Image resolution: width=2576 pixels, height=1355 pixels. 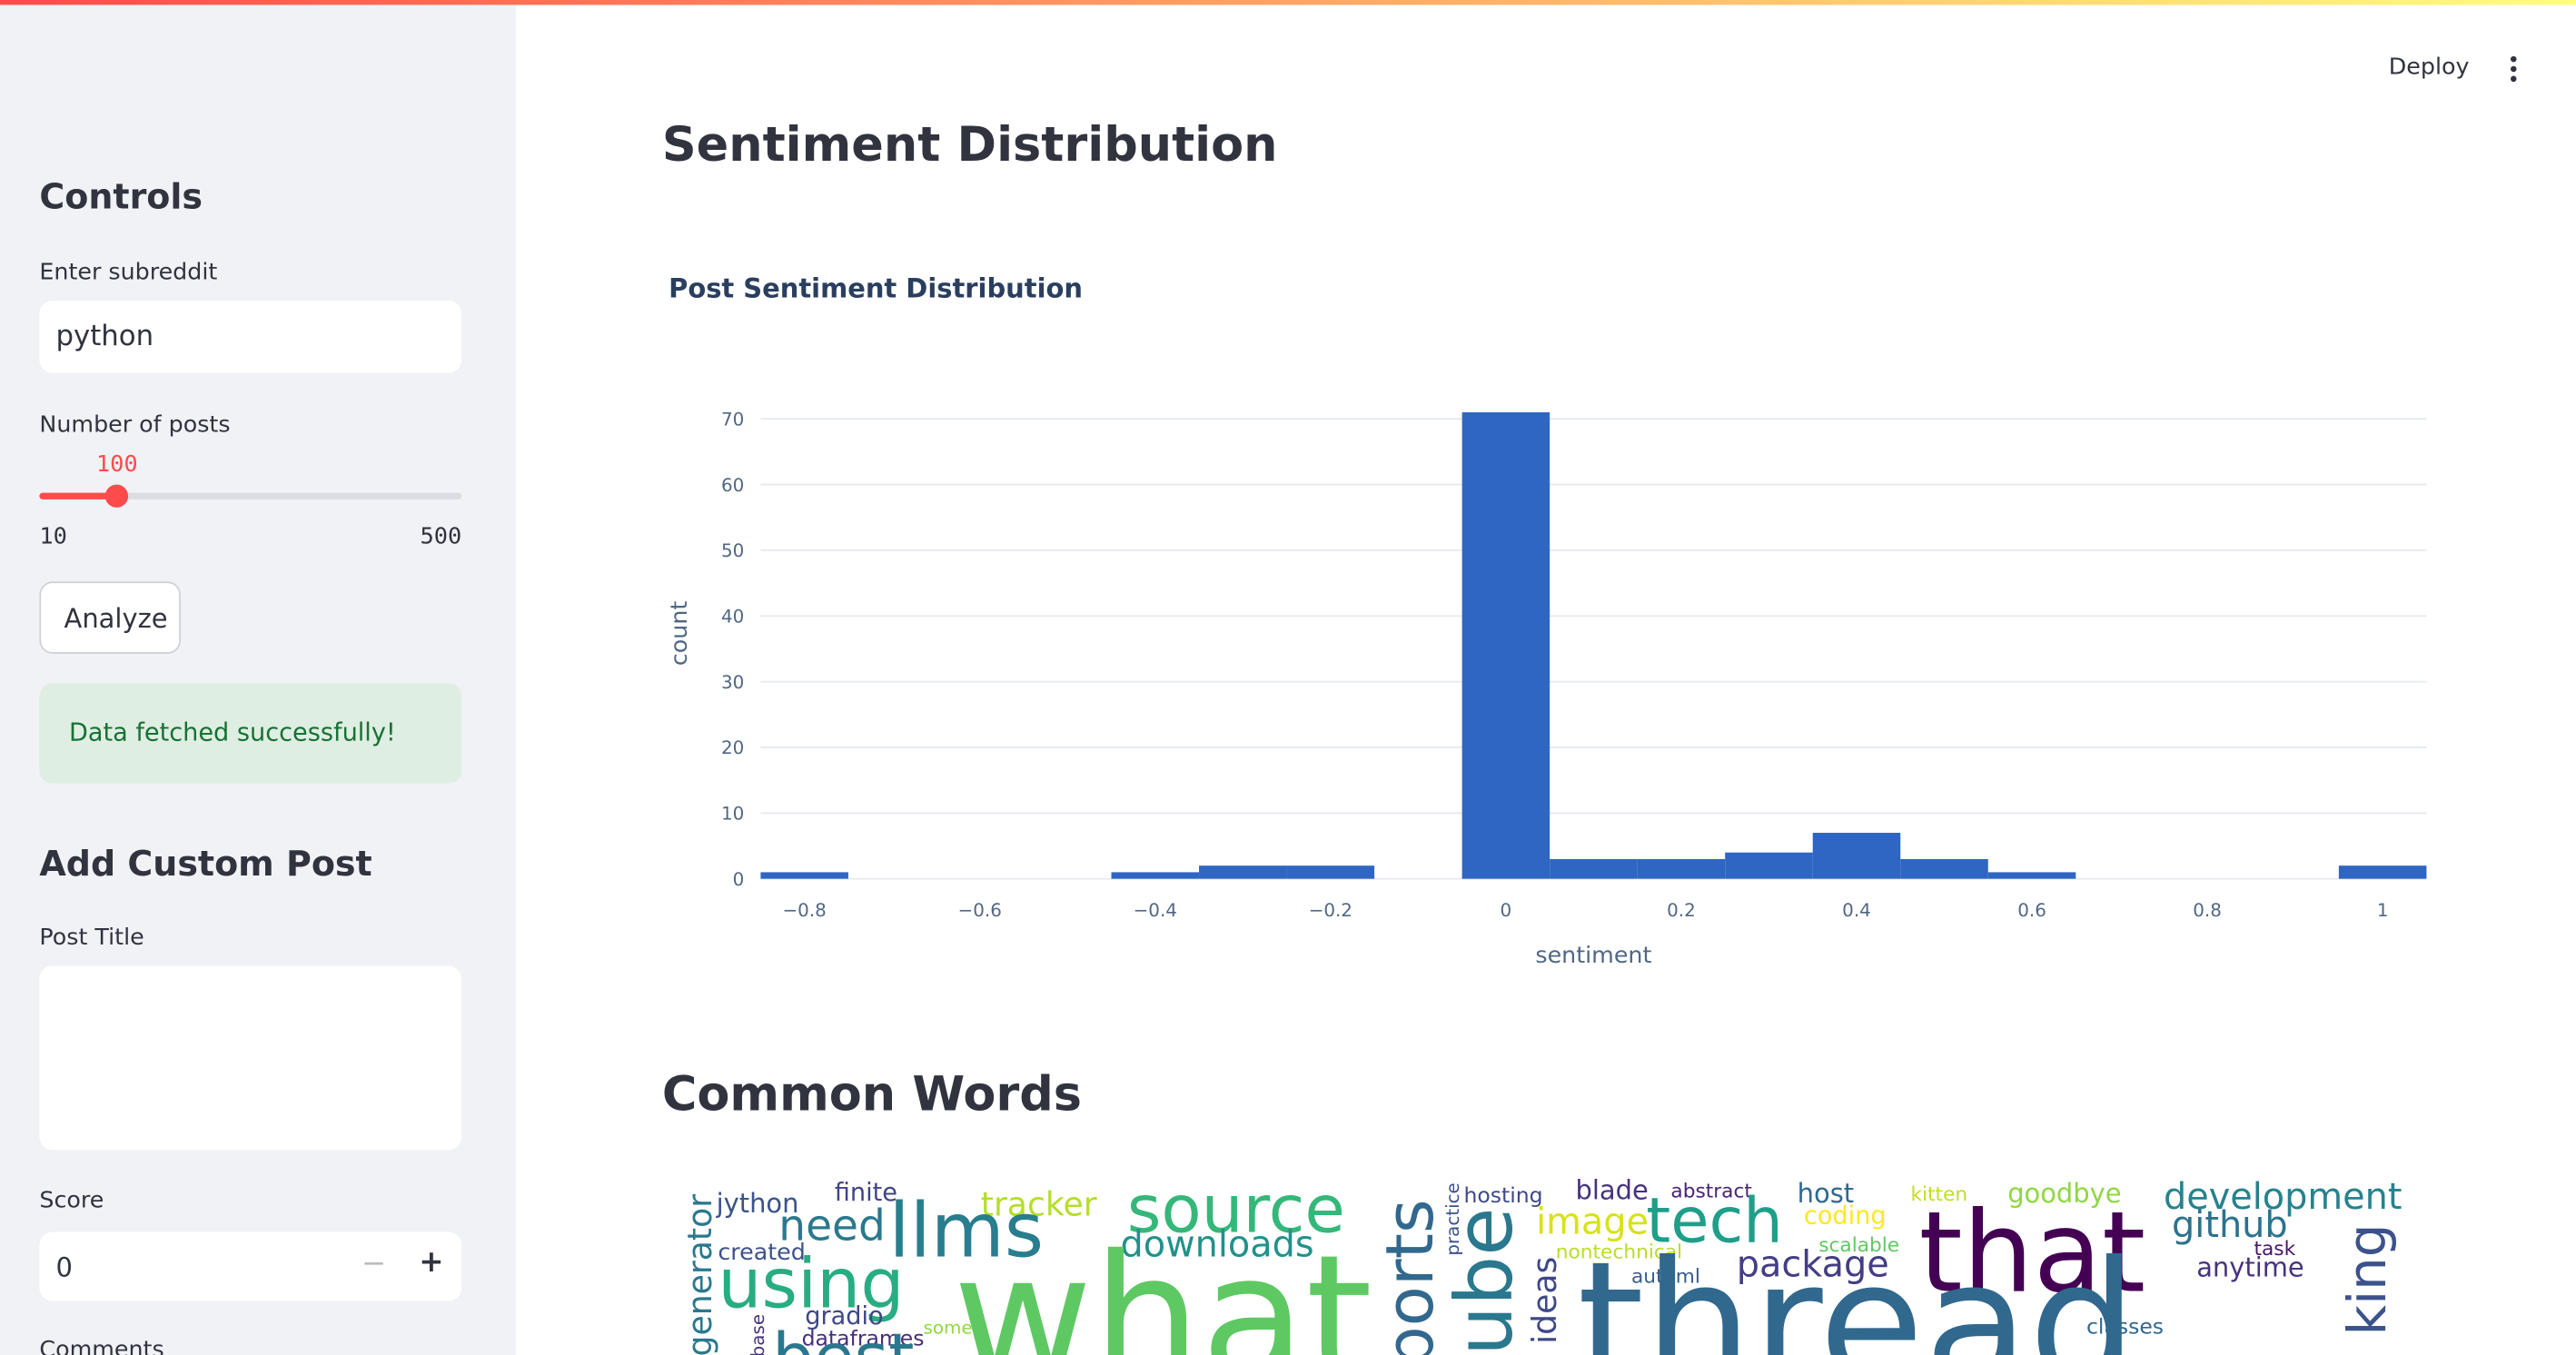 What do you see at coordinates (53, 536) in the screenshot?
I see `slider-min: 10` at bounding box center [53, 536].